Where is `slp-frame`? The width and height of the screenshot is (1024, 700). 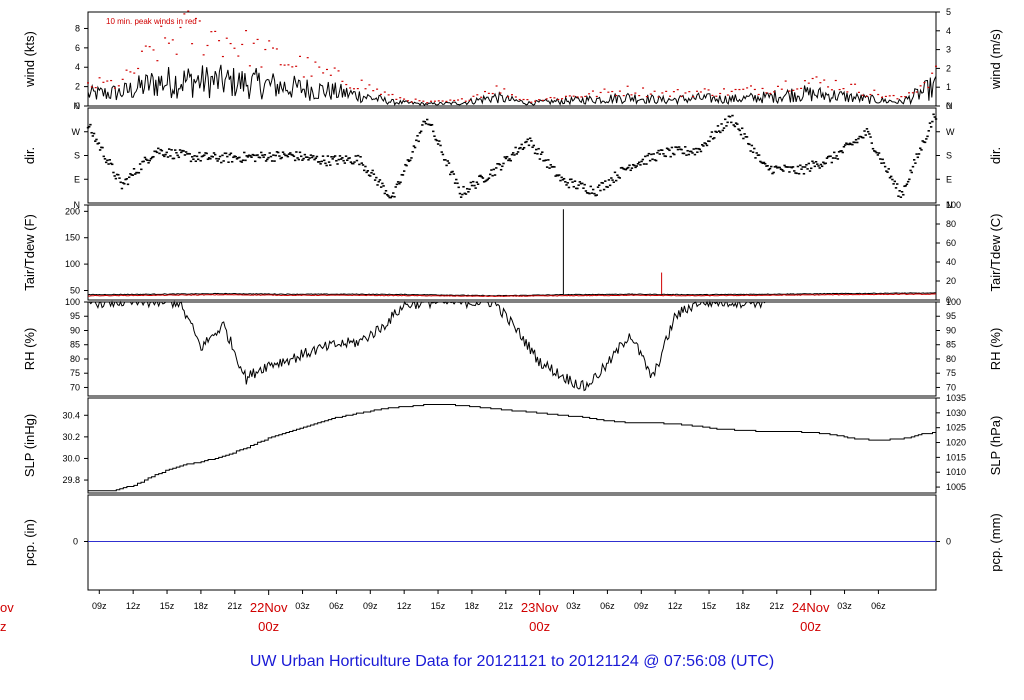 slp-frame is located at coordinates (512, 445).